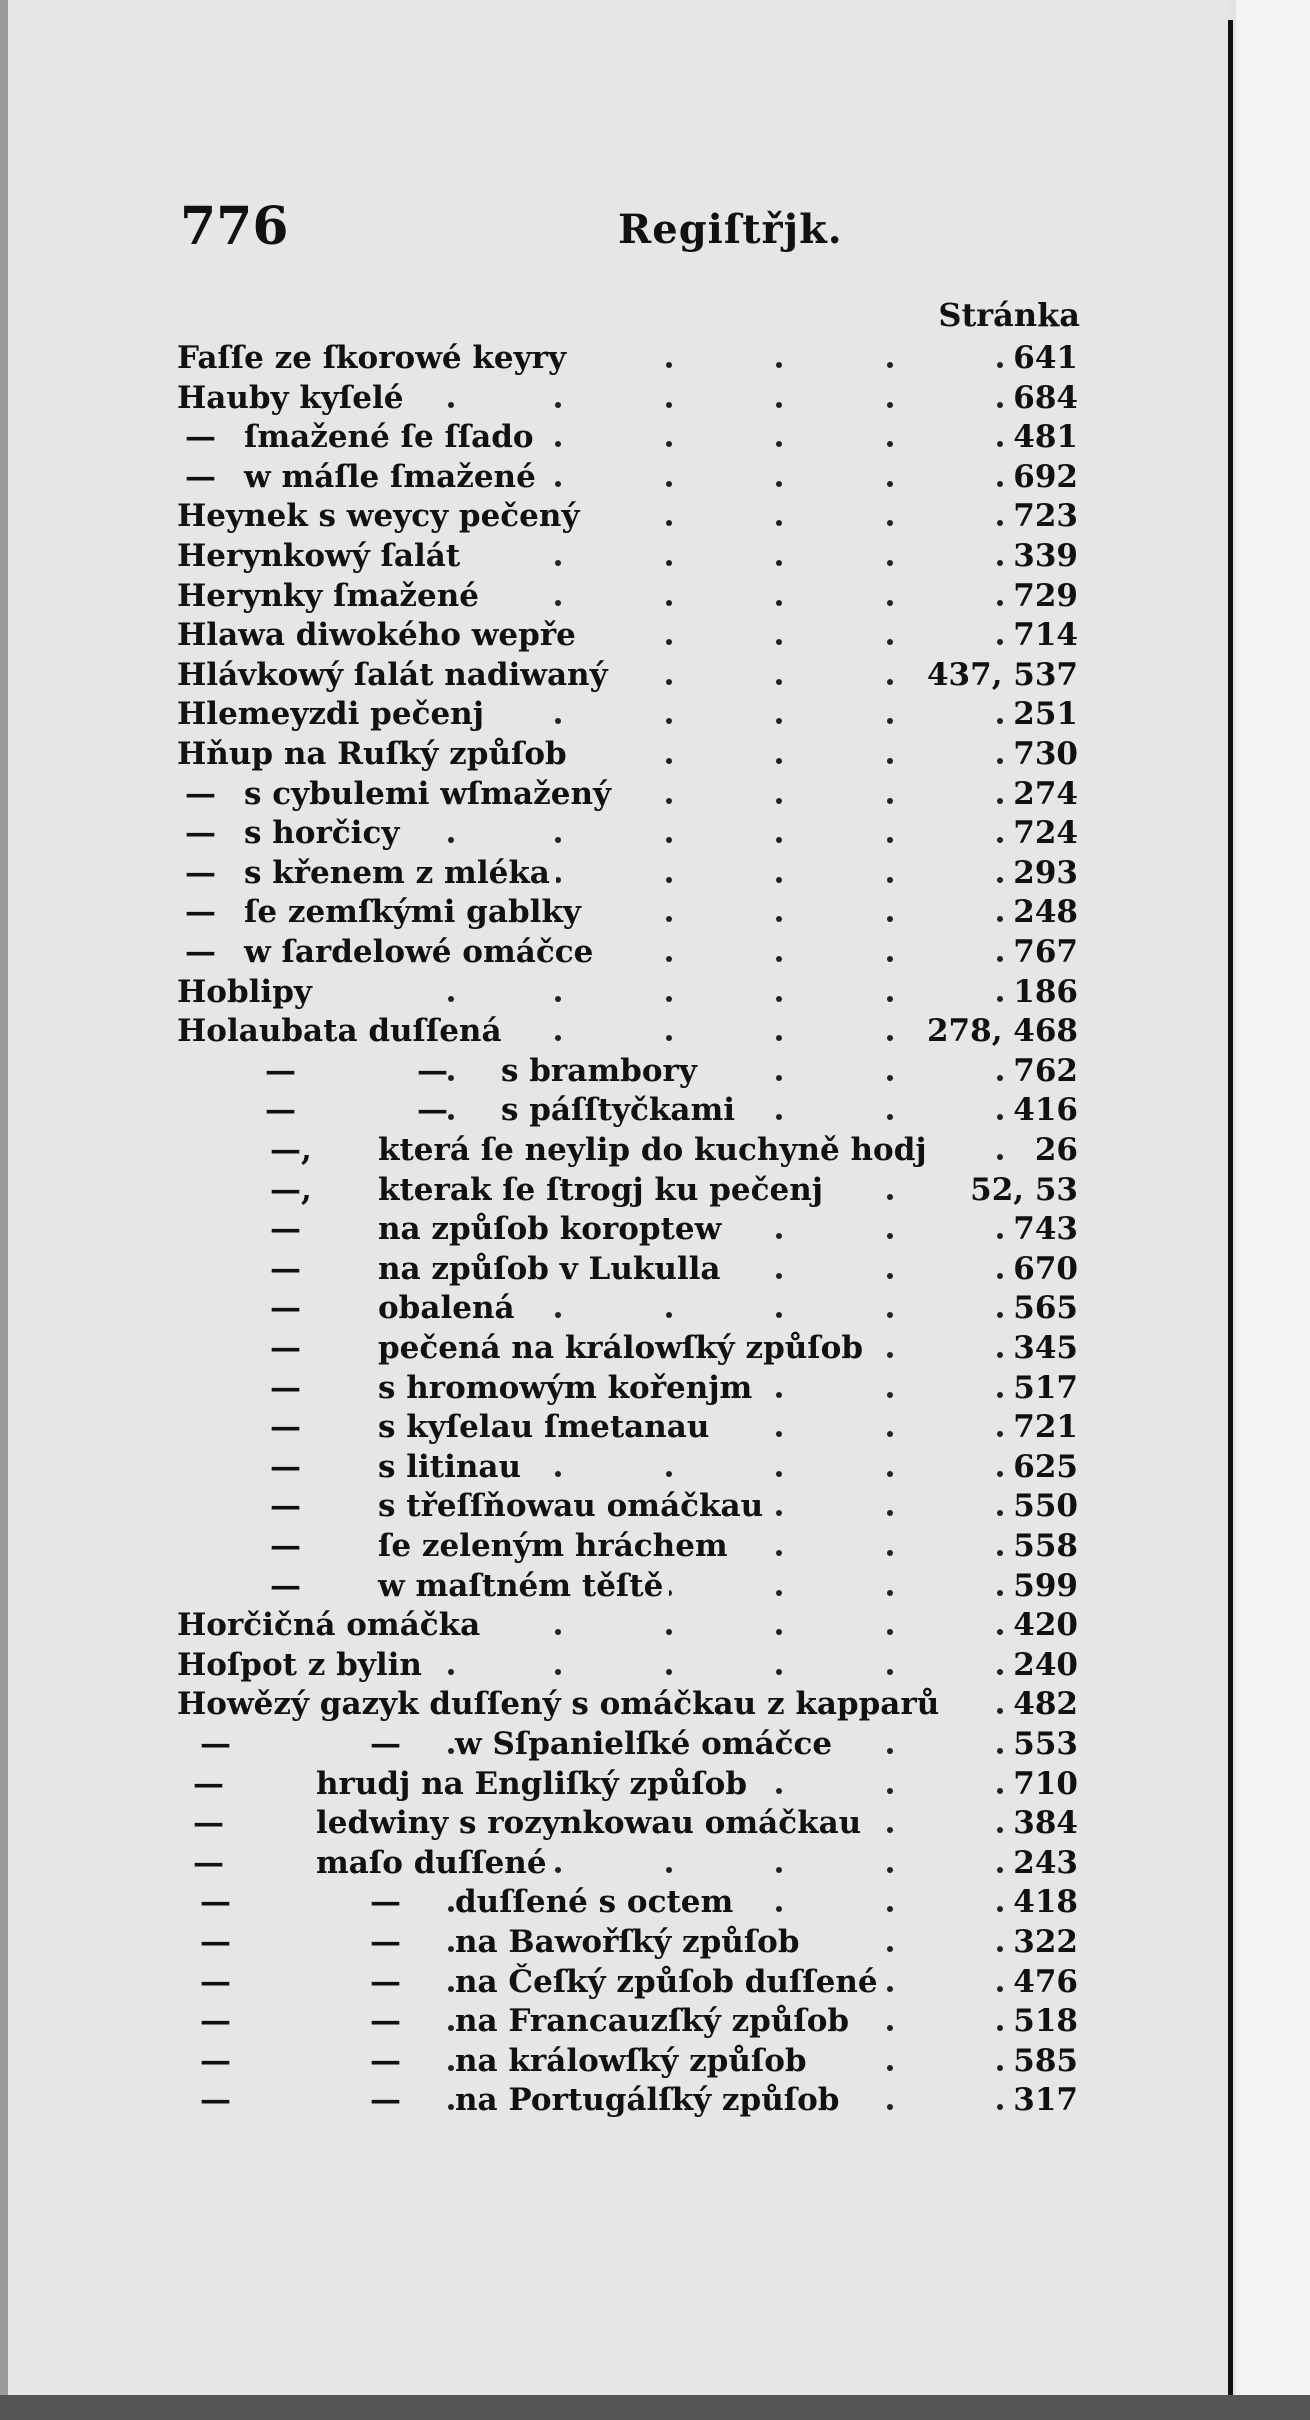 The height and width of the screenshot is (2420, 1310). Describe the element at coordinates (619, 595) in the screenshot. I see `index-entry: Herynky ſmažené 729` at that location.